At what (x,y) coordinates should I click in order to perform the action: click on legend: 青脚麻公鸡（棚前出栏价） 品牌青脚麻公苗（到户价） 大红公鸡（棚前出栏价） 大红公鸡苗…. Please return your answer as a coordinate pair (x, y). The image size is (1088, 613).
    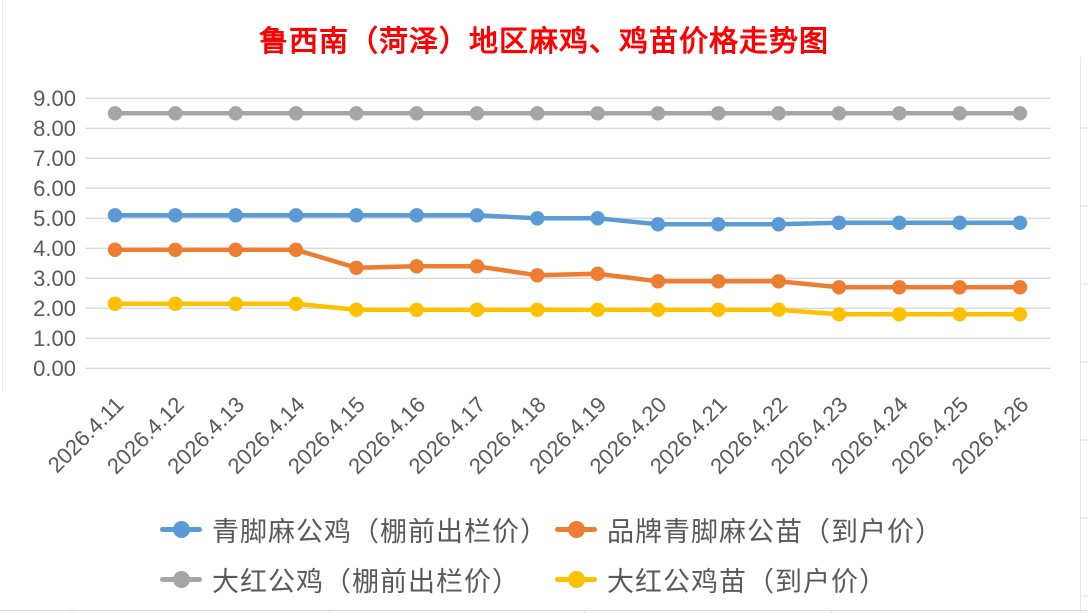
    Looking at the image, I should click on (555, 554).